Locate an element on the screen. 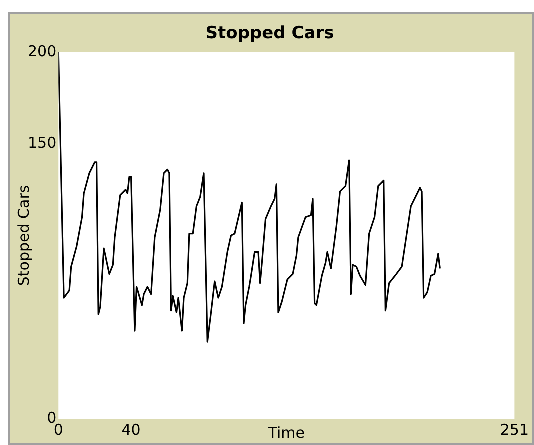  y-tick-label: 200 is located at coordinates (42, 51).